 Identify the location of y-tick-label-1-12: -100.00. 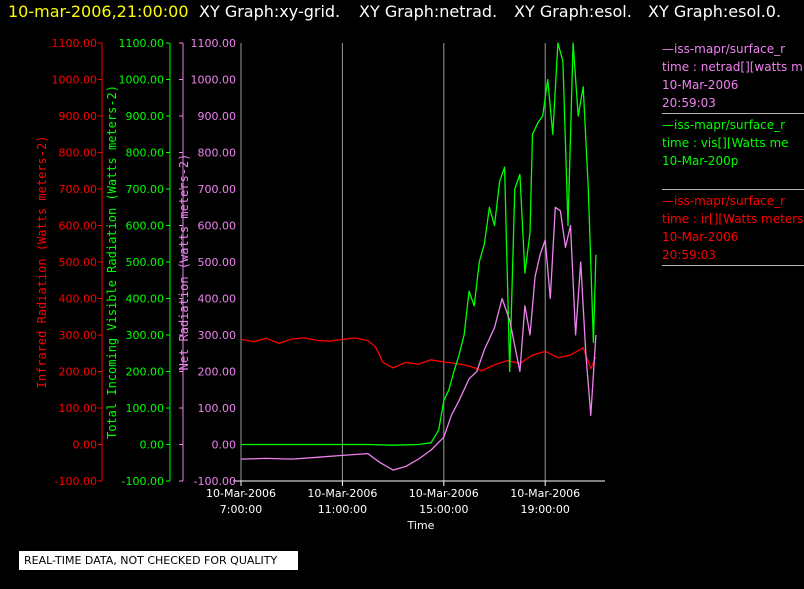
(143, 481).